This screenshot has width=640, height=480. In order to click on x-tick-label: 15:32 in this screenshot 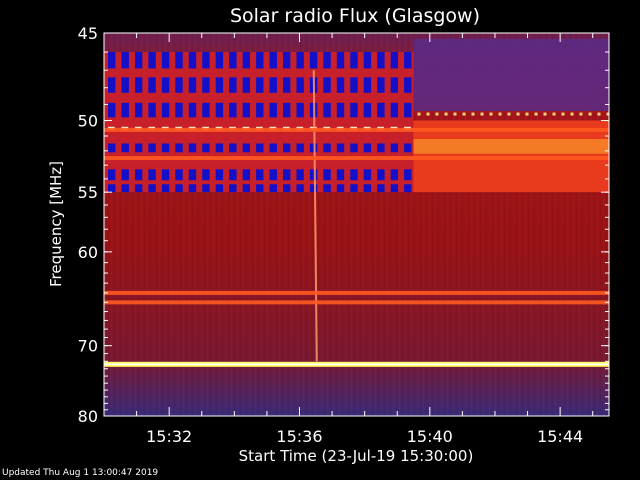, I will do `click(169, 436)`.